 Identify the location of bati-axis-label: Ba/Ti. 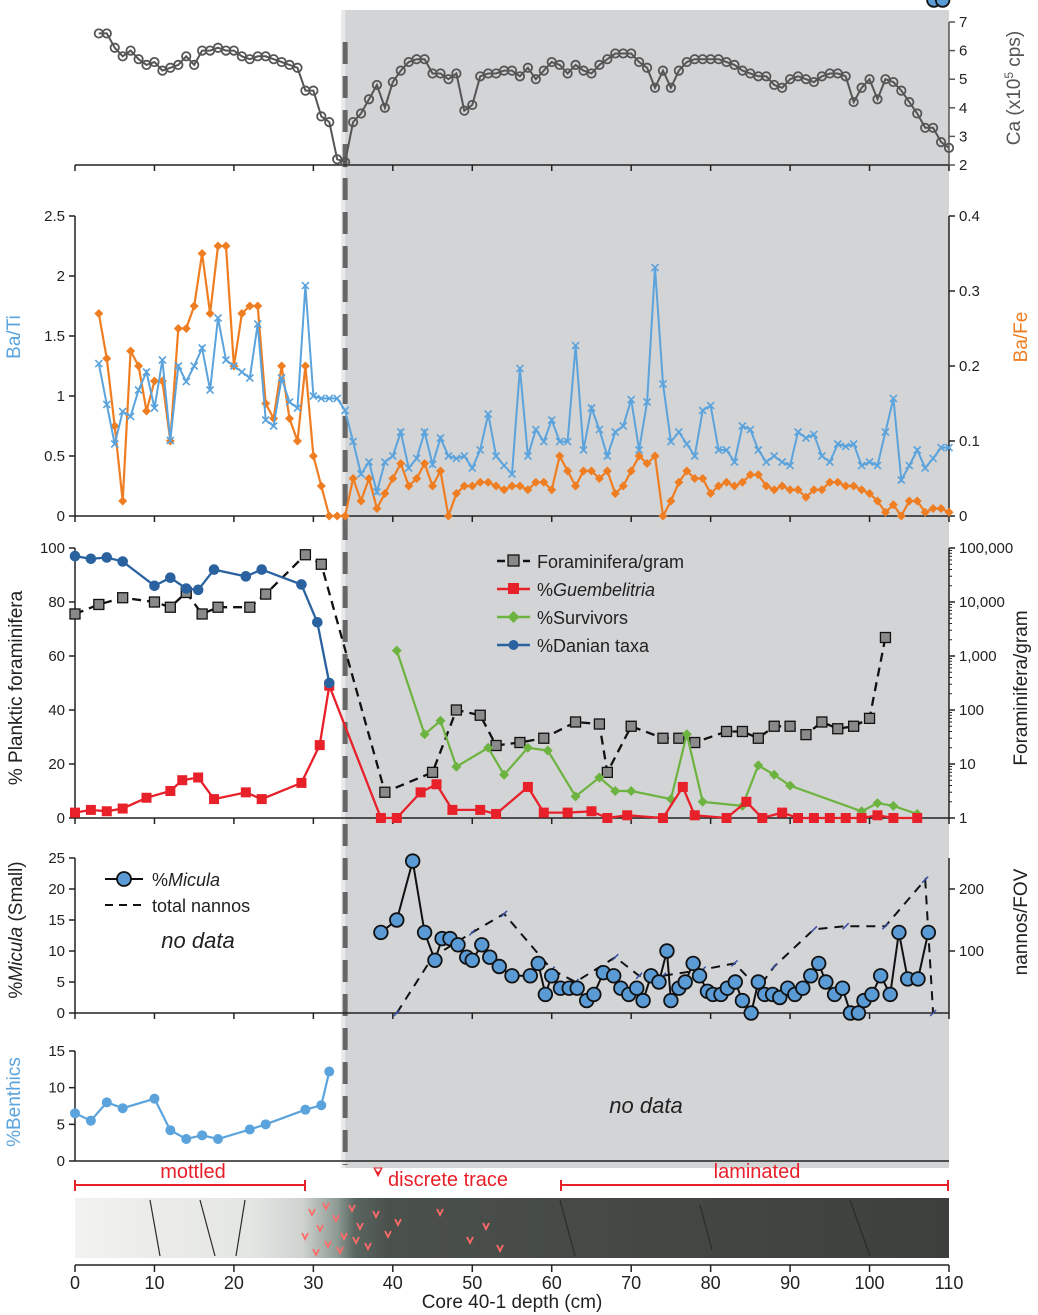
(14, 337).